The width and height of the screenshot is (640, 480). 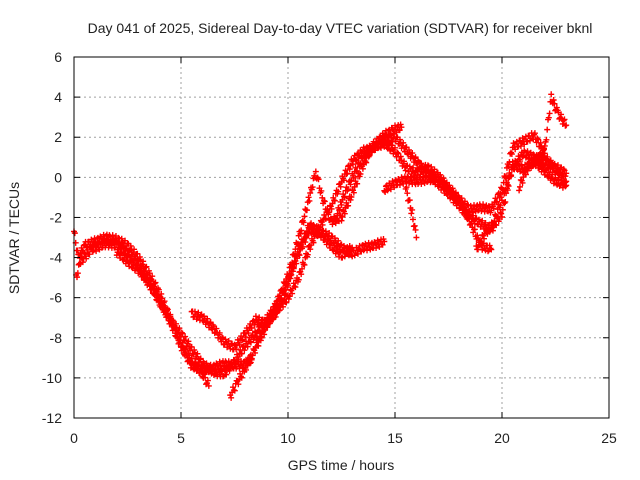 What do you see at coordinates (52, 378) in the screenshot?
I see `y-tick-label: -10` at bounding box center [52, 378].